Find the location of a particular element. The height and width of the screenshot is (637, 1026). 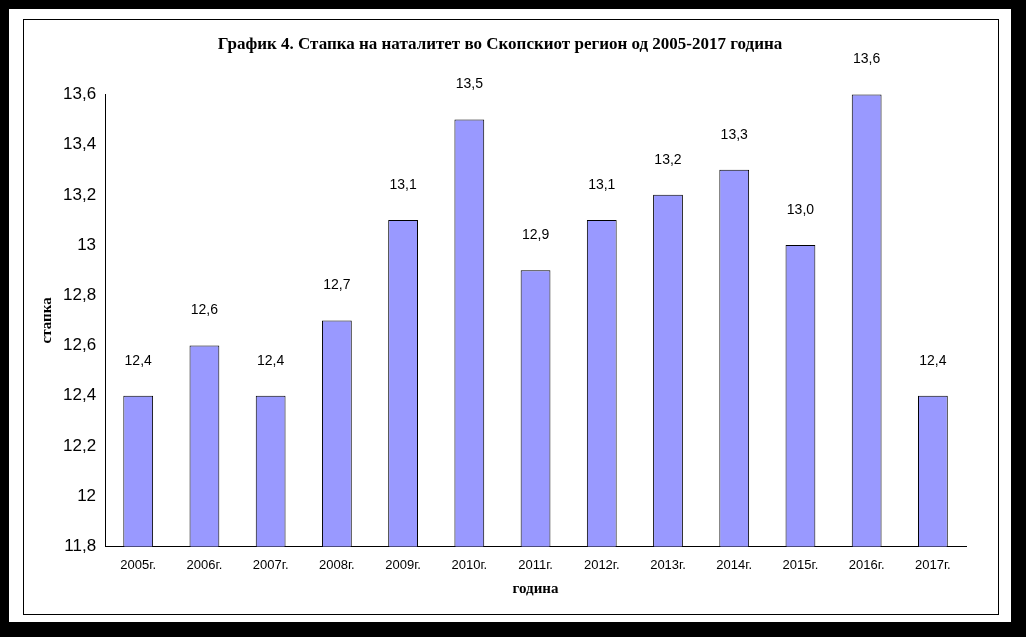

data-label: 13,5 is located at coordinates (469, 83).